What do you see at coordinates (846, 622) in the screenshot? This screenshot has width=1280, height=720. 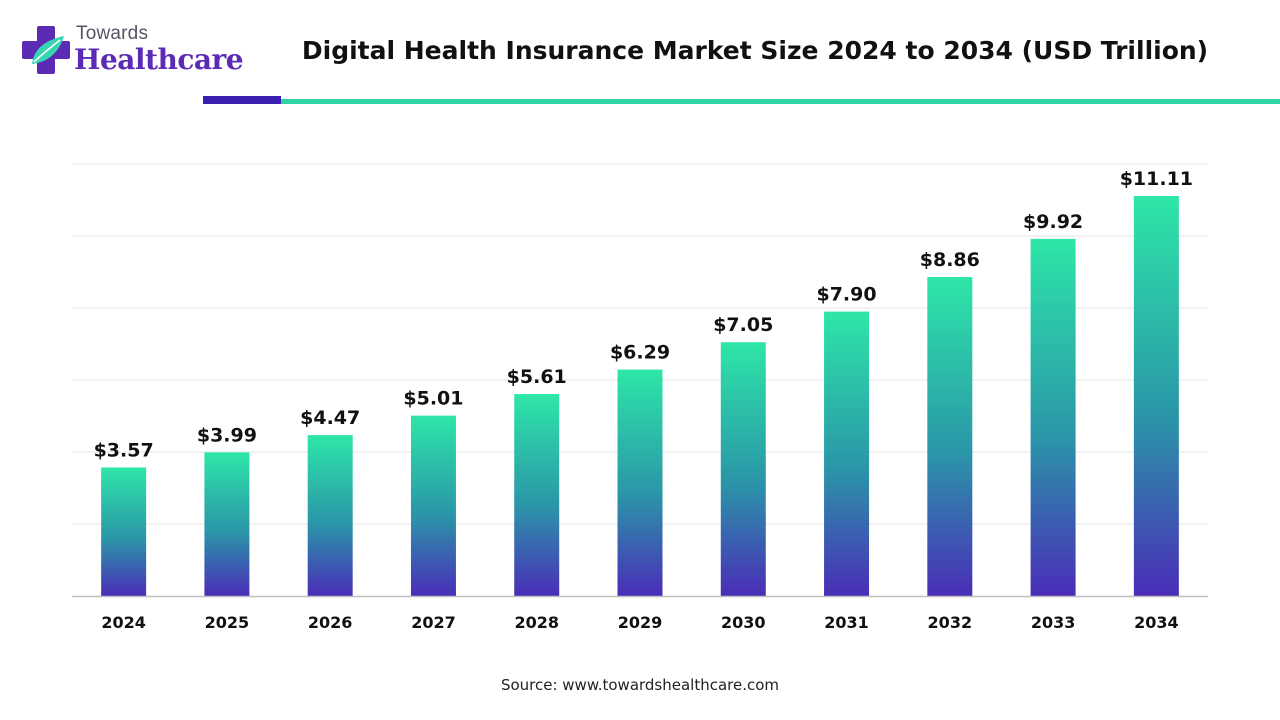 I see `x-tick-label-2031: 2031` at bounding box center [846, 622].